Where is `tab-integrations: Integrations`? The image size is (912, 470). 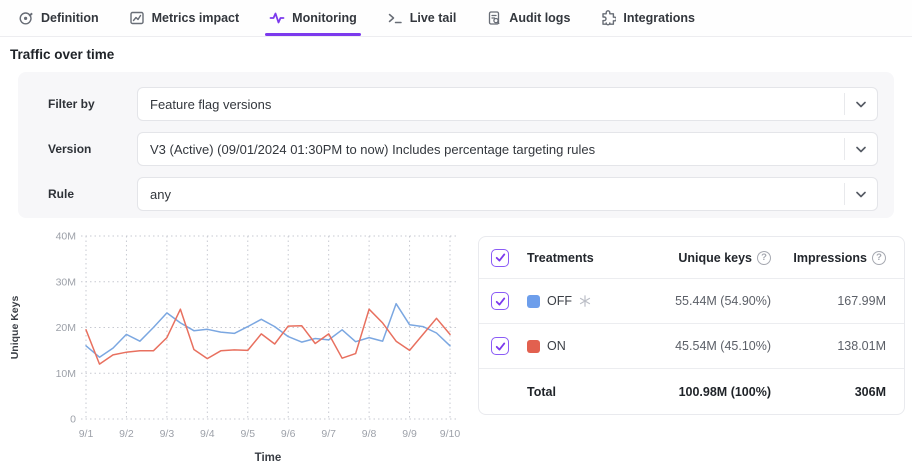 tab-integrations: Integrations is located at coordinates (647, 18).